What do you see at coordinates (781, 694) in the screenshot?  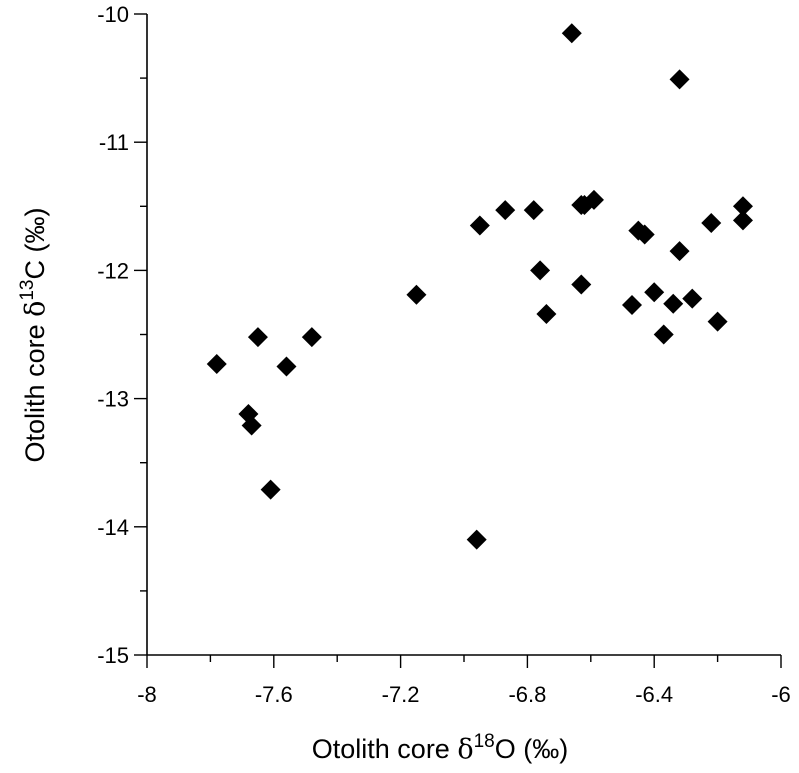 I see `x-tick-label: -6` at bounding box center [781, 694].